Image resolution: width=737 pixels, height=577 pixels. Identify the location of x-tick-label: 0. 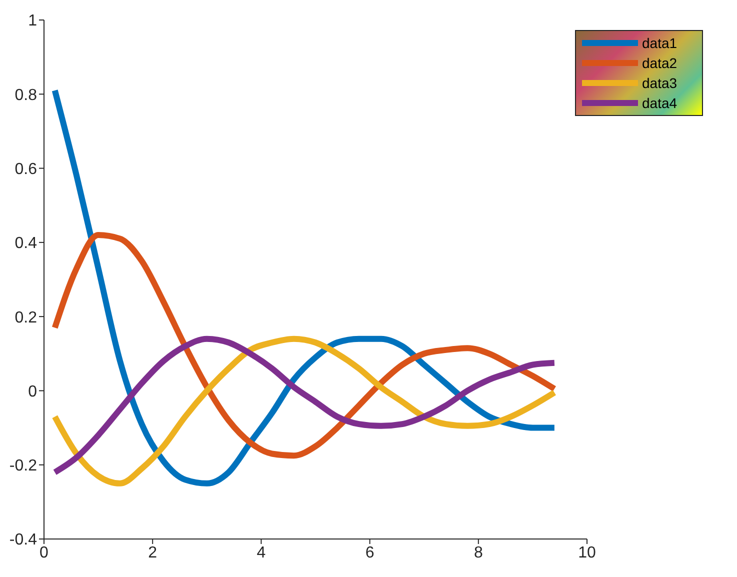
(44, 553).